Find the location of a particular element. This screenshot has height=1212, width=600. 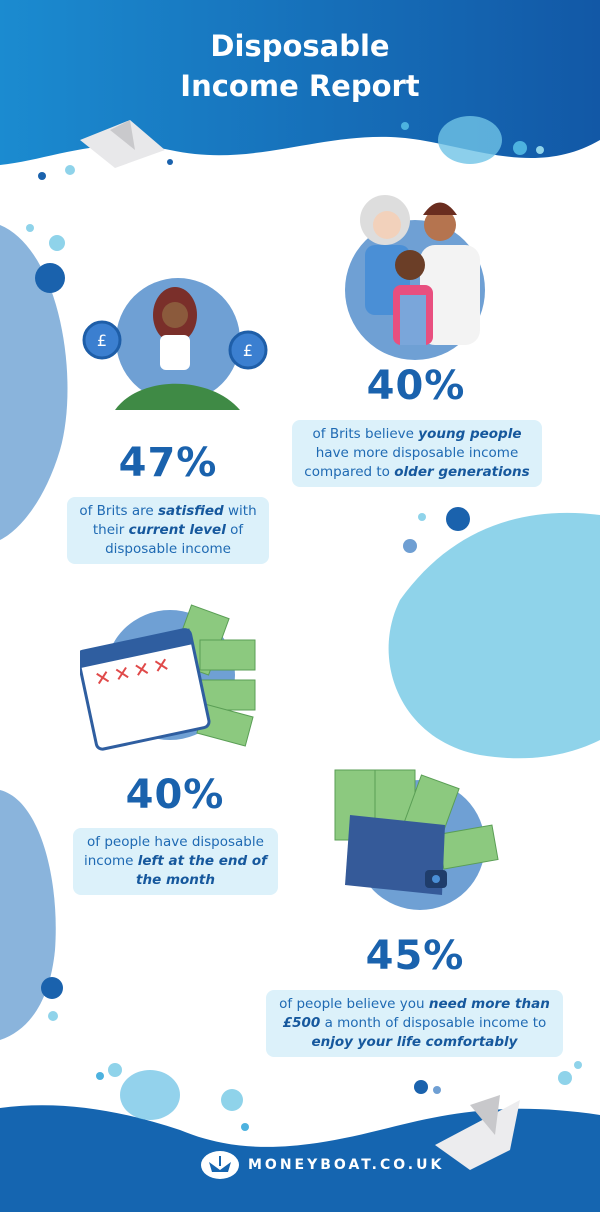

moneyboat-boat-logo is located at coordinates (220, 1165).